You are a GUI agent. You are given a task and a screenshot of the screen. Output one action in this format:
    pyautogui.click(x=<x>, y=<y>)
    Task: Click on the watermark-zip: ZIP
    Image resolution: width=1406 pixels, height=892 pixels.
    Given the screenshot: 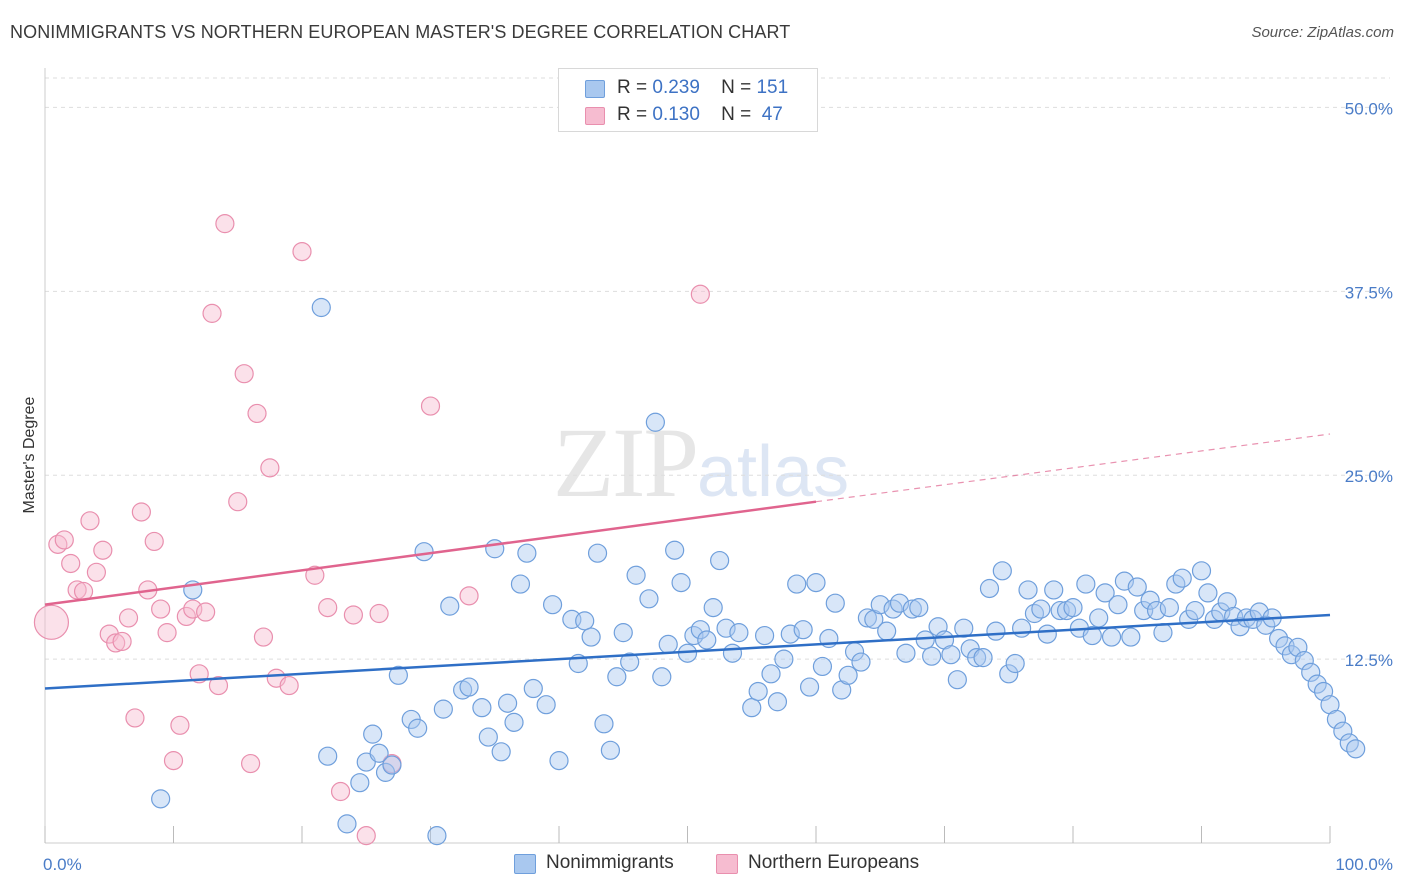 What is the action you would take?
    pyautogui.click(x=626, y=462)
    